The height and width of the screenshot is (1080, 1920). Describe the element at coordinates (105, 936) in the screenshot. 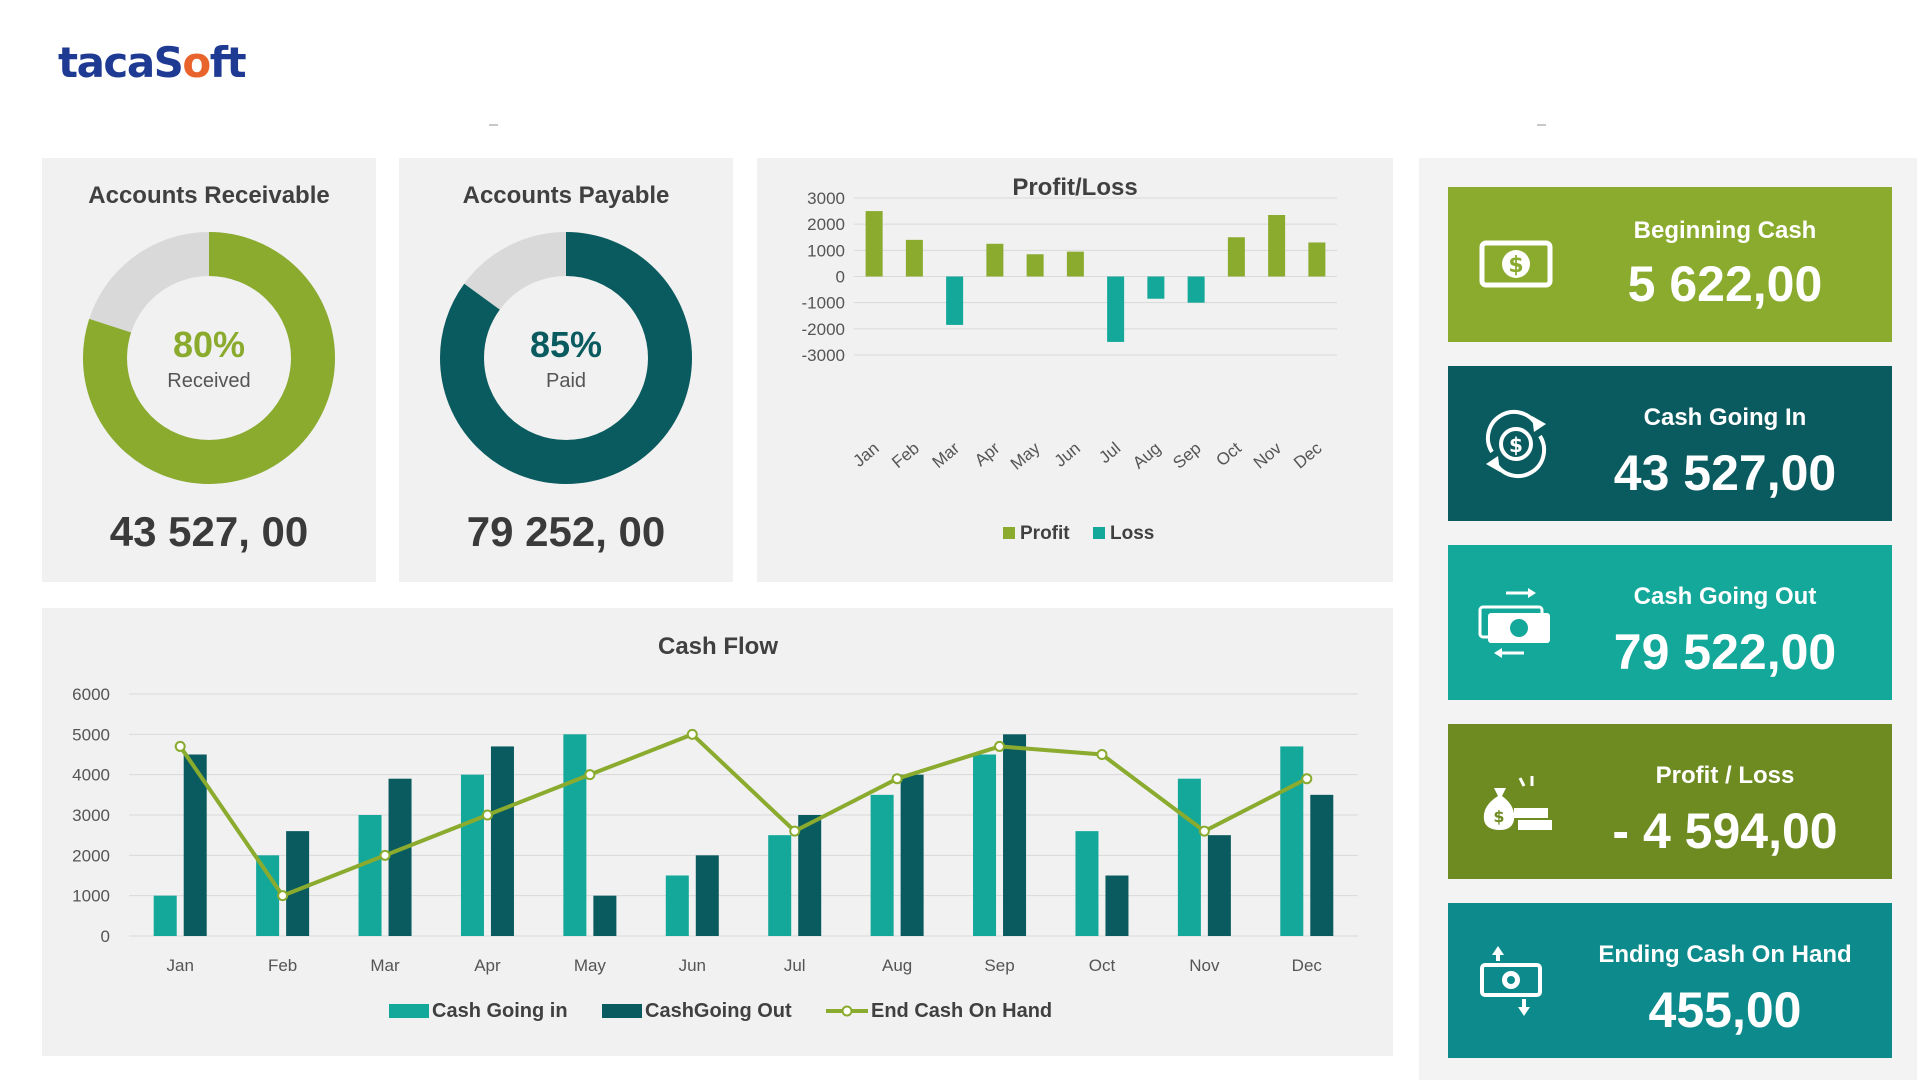

I see `y-tick-label: 0` at that location.